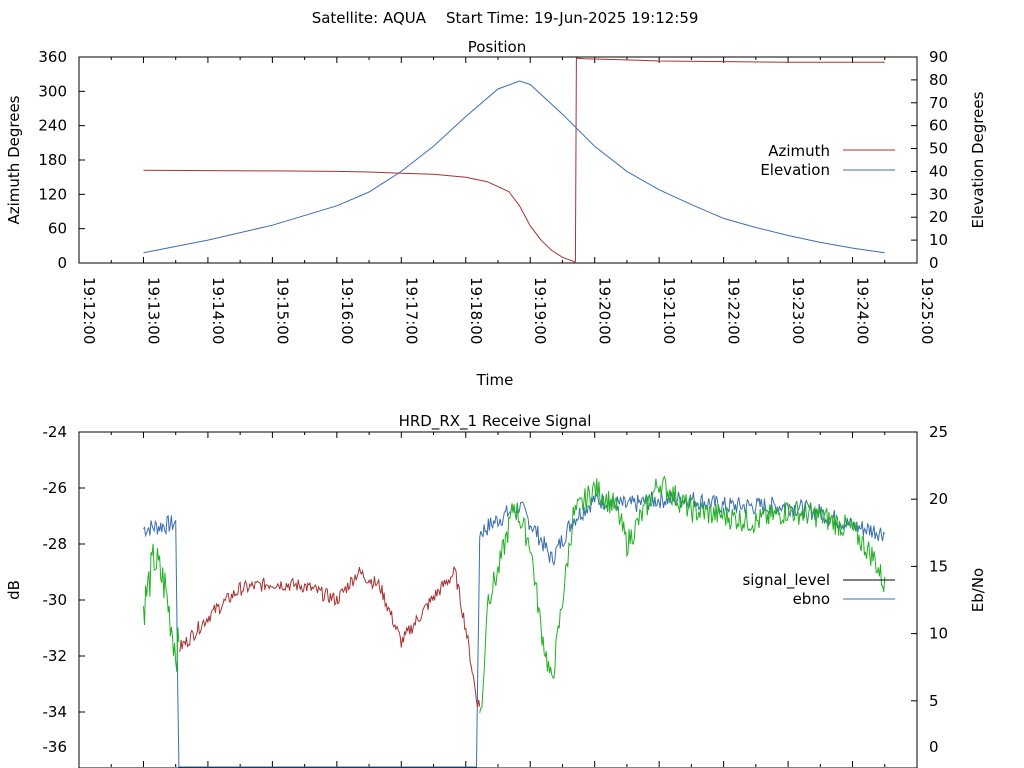 Image resolution: width=1024 pixels, height=768 pixels. Describe the element at coordinates (572, 18) in the screenshot. I see `start-time-label: Start Time: 19-Jun-2025 19:12:59` at that location.